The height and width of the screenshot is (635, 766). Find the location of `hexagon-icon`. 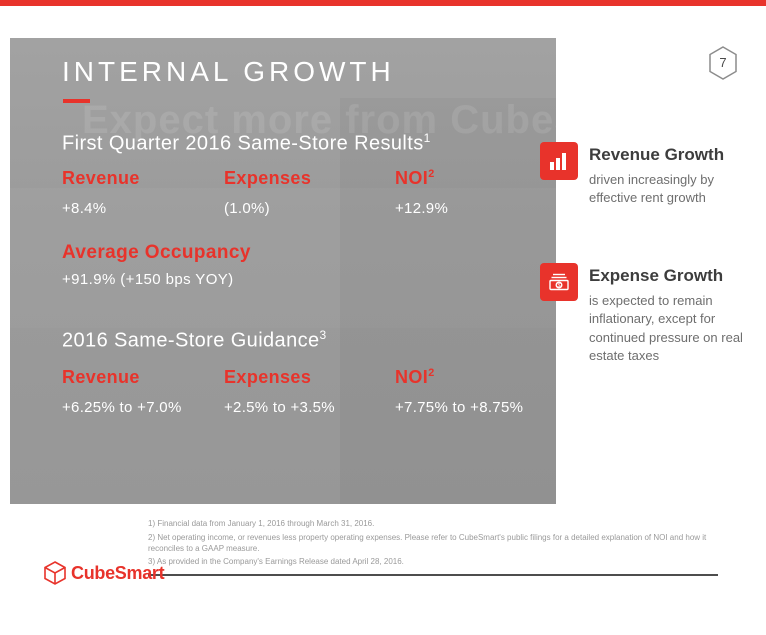

hexagon-icon is located at coordinates (723, 63).